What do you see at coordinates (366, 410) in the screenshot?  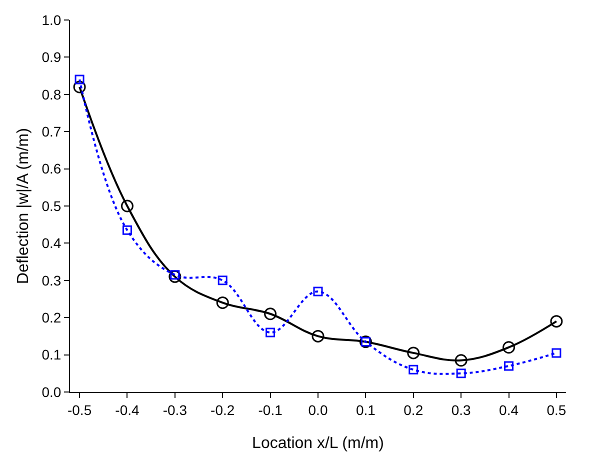 I see `x-tick-label: 0.1` at bounding box center [366, 410].